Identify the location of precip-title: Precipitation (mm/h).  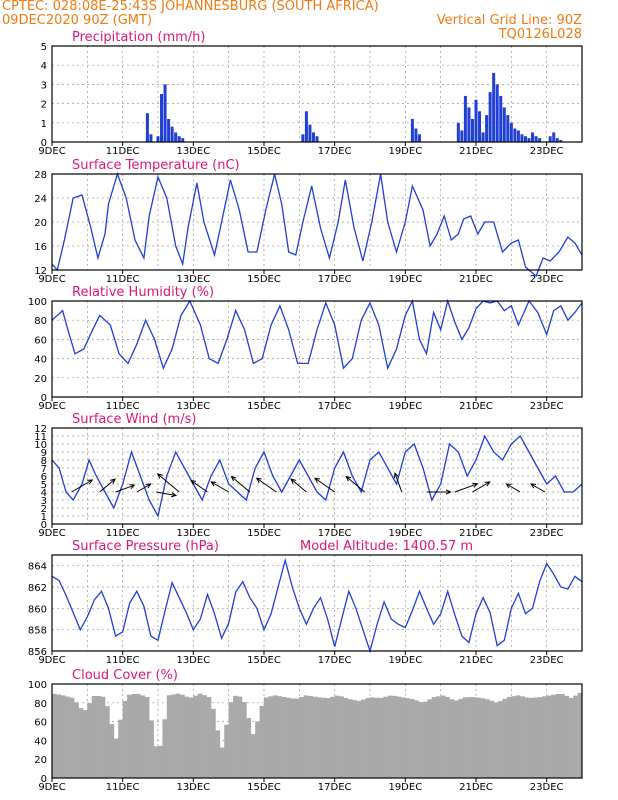
(138, 37).